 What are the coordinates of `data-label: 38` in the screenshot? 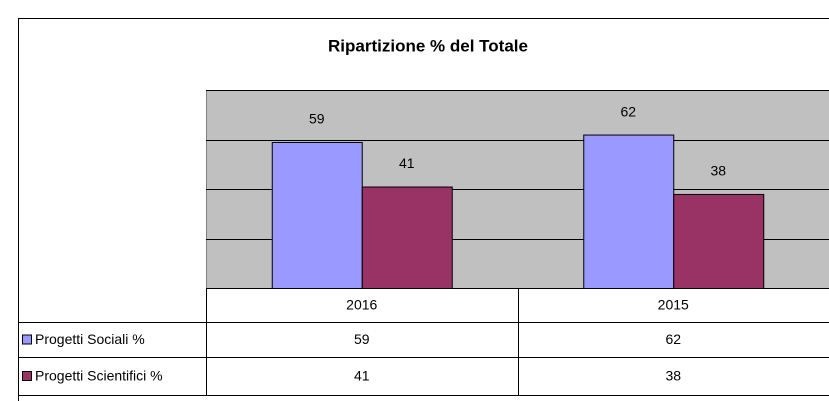 It's located at (718, 171).